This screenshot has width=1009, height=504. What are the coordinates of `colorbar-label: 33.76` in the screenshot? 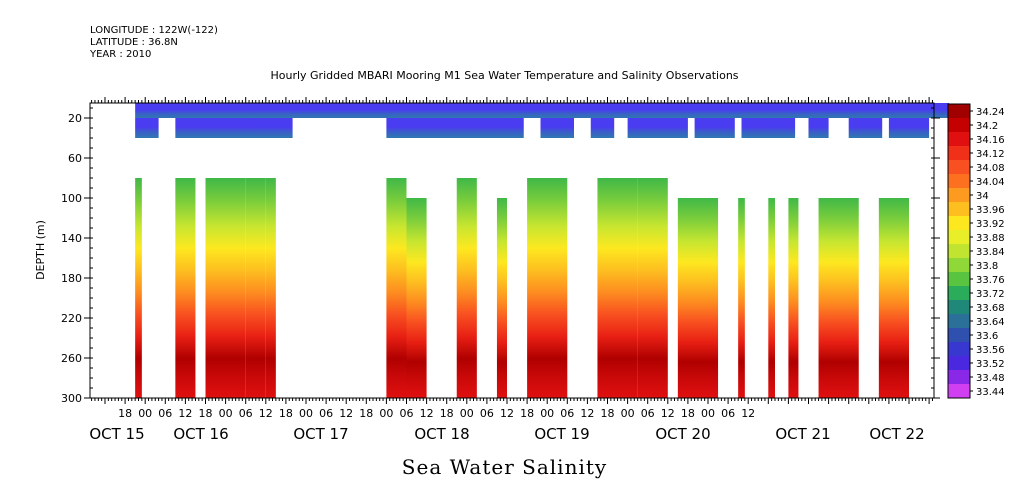 It's located at (990, 280).